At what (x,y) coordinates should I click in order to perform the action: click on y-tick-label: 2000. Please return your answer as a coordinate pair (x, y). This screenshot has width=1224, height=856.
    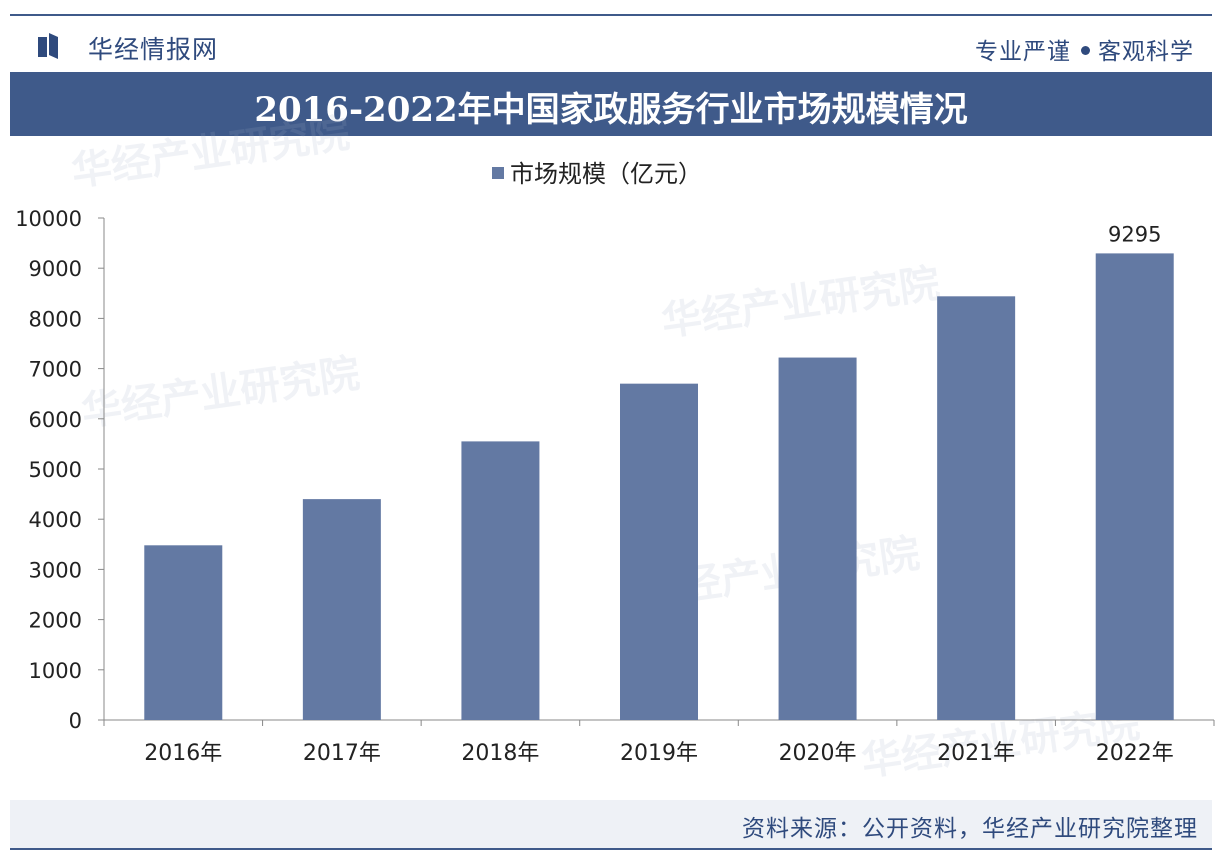
    Looking at the image, I should click on (55, 621).